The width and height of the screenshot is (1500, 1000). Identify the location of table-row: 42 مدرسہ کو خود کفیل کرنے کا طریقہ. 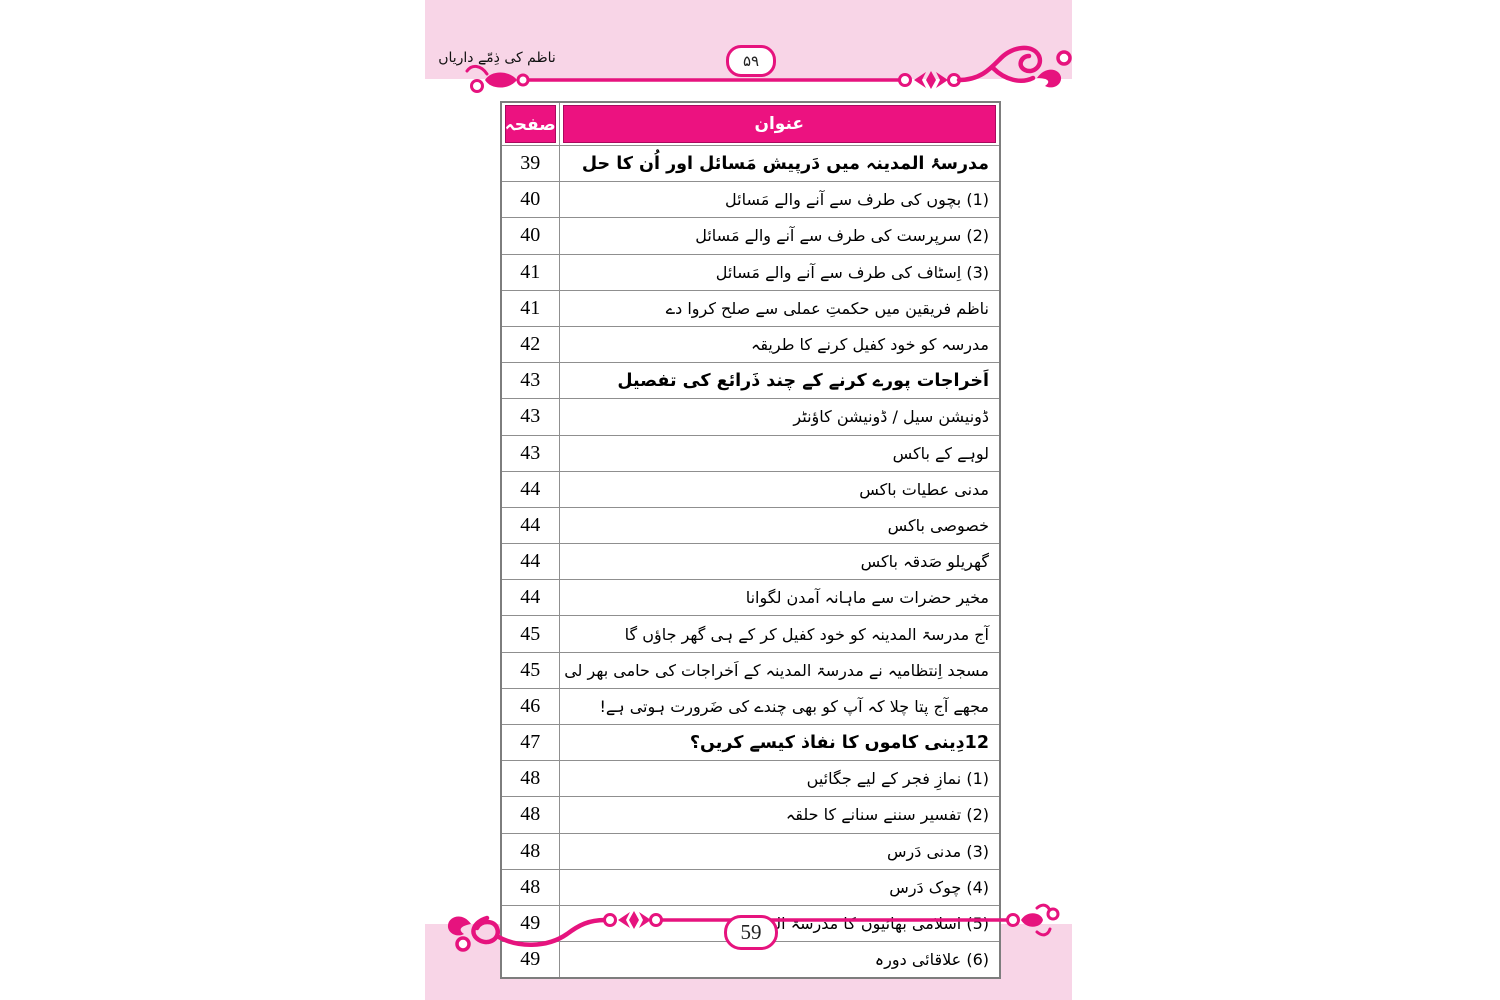
(750, 344).